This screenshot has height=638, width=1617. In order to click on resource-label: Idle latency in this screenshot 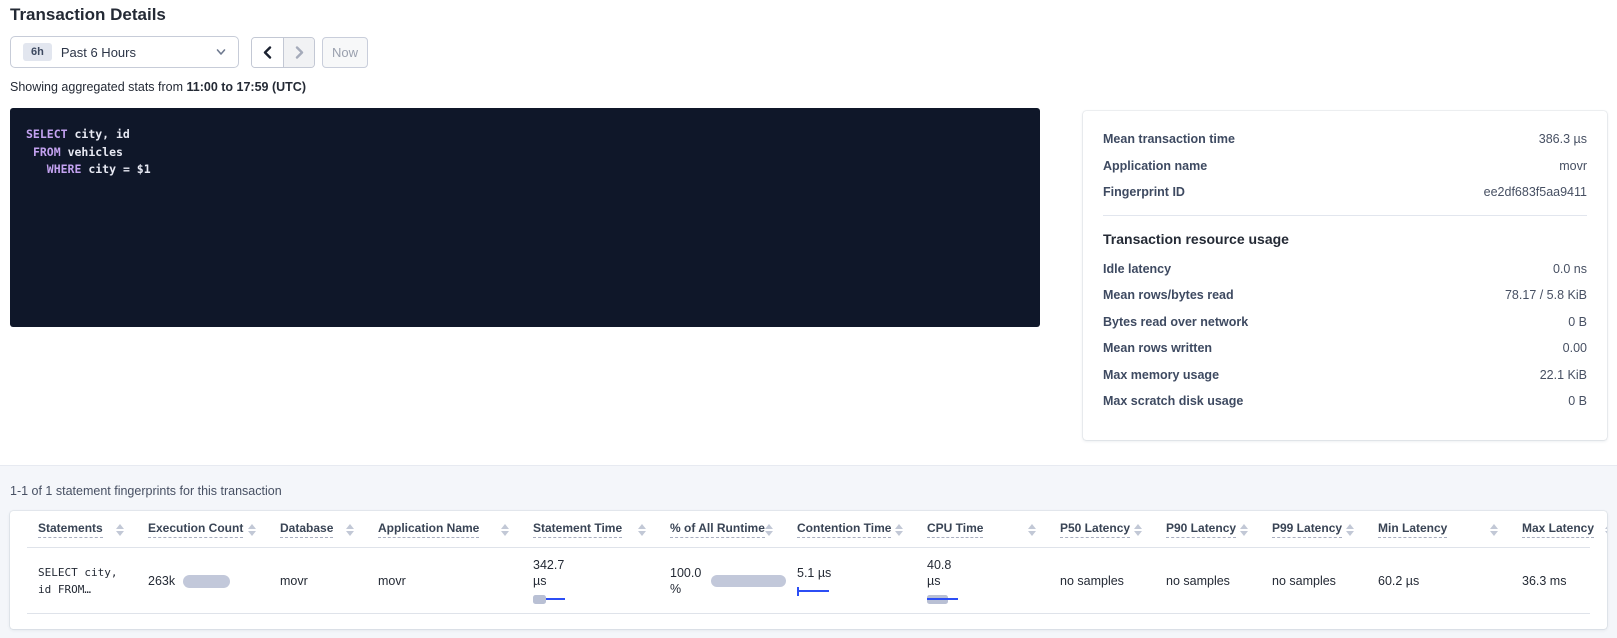, I will do `click(1137, 268)`.